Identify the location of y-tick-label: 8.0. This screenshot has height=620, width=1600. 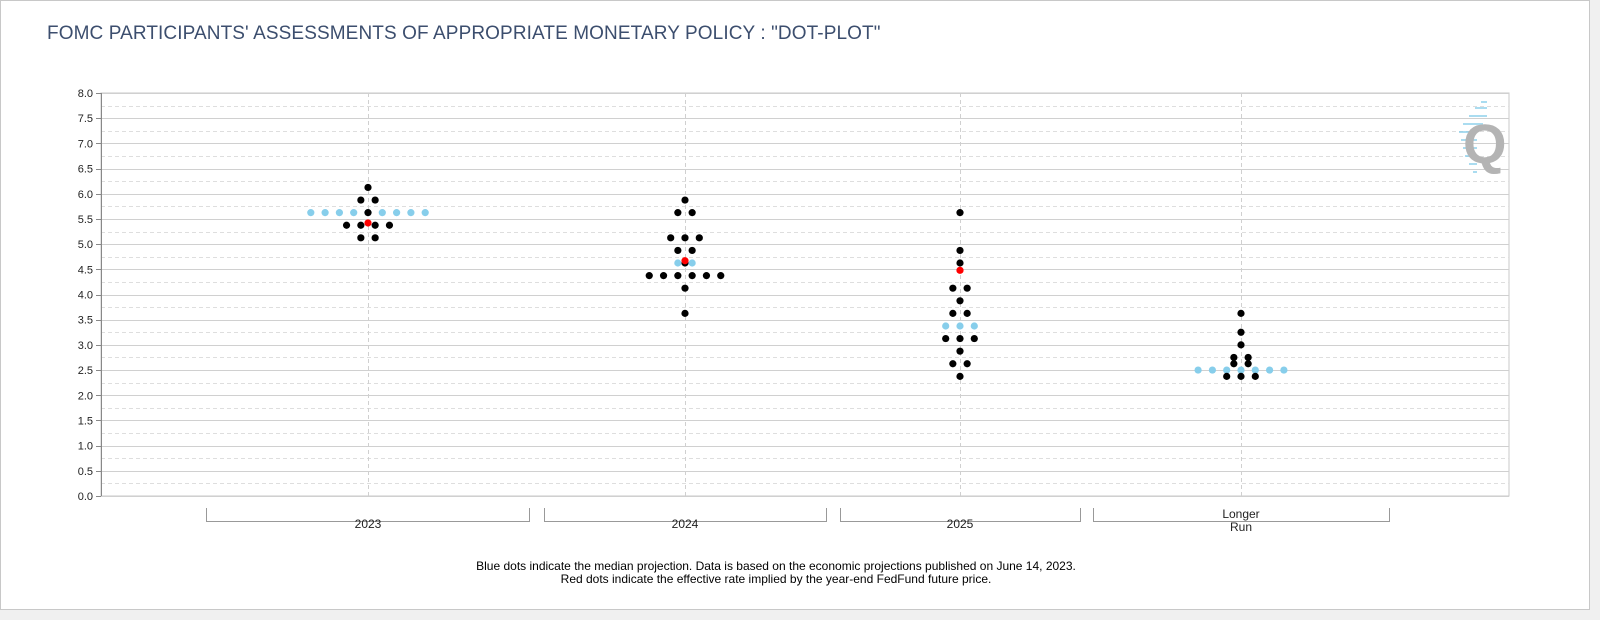
(85, 94).